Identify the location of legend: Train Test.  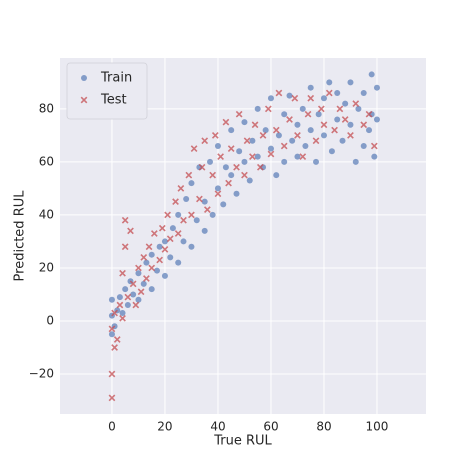
(107, 91).